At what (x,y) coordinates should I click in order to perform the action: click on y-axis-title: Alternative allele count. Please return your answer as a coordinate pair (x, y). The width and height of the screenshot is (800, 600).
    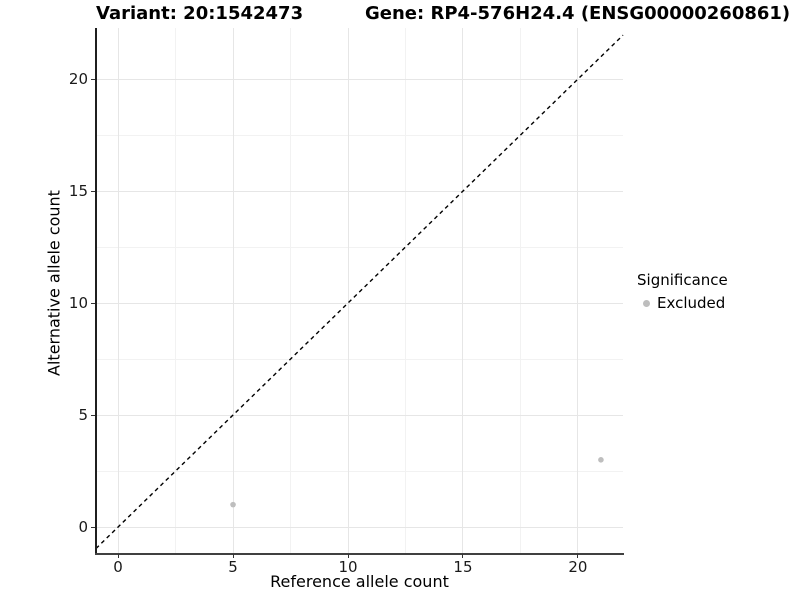
    Looking at the image, I should click on (54, 283).